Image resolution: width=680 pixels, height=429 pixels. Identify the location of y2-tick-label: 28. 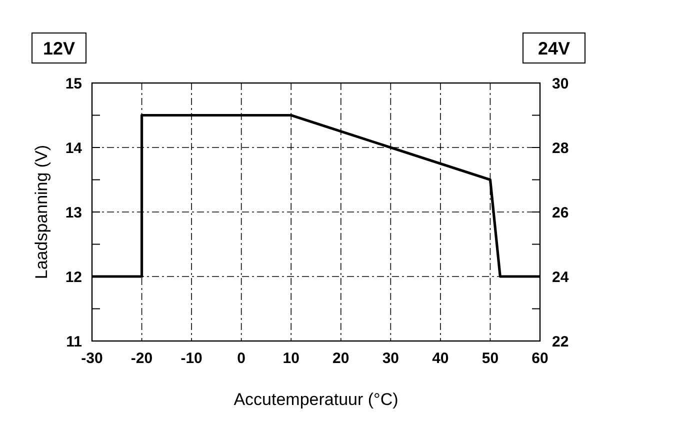
(560, 148).